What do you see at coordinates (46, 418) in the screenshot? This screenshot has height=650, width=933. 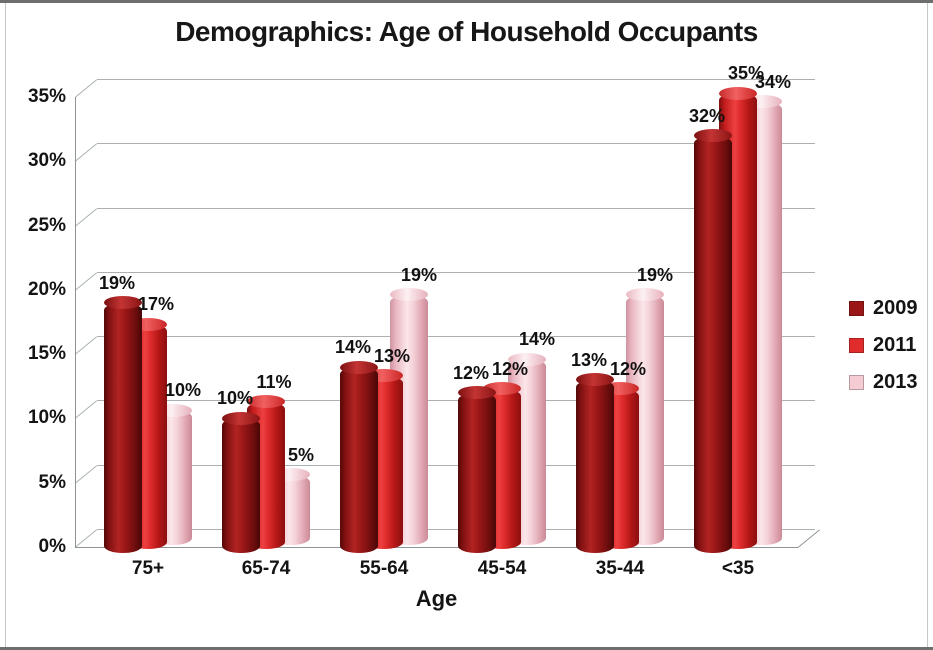 I see `y-axis-tick-label: 10%` at bounding box center [46, 418].